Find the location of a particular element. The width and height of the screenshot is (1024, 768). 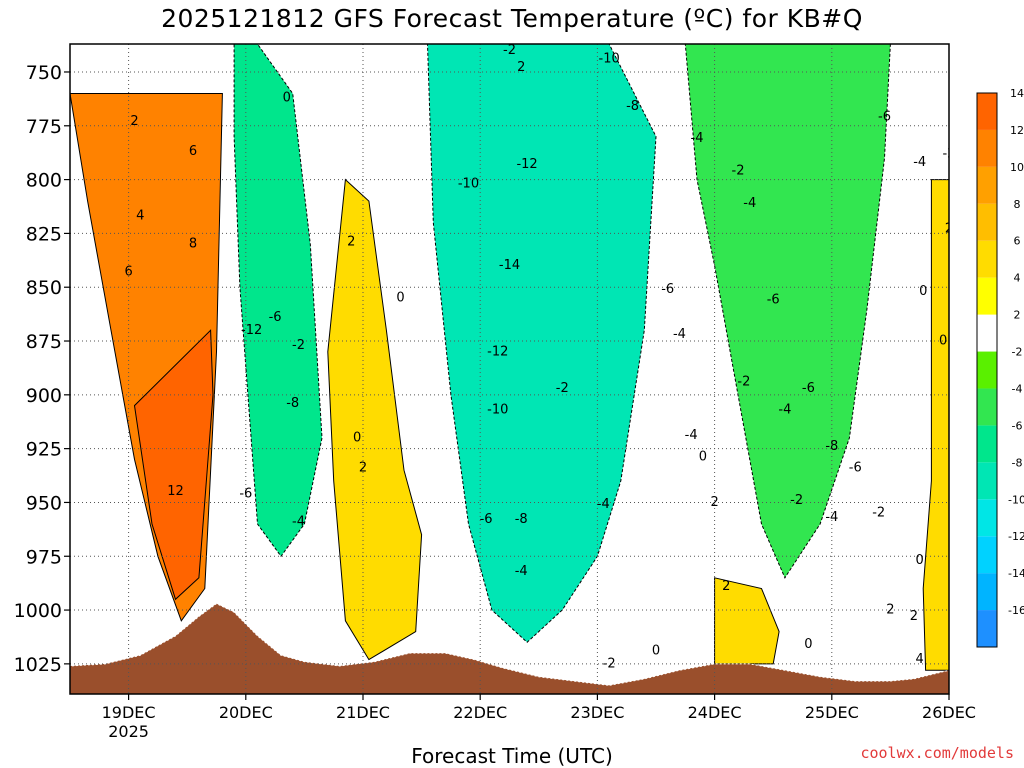

contour-label-45: -4 is located at coordinates (831, 517).